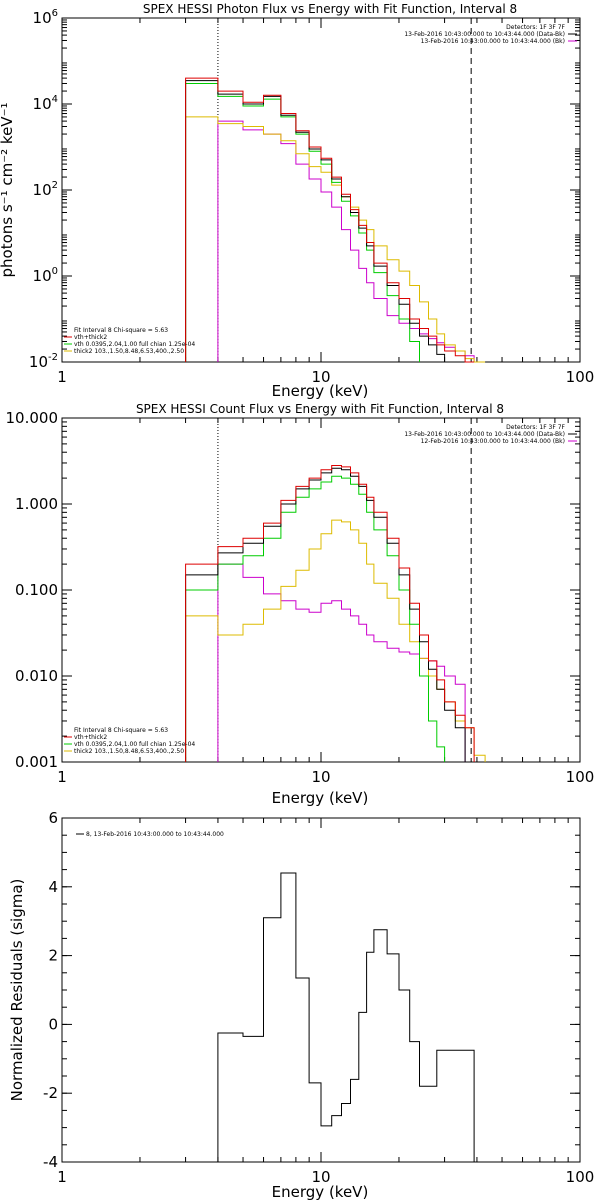 This screenshot has height=1200, width=600. I want to click on count-y-tick-label: 0.100, so click(36, 590).